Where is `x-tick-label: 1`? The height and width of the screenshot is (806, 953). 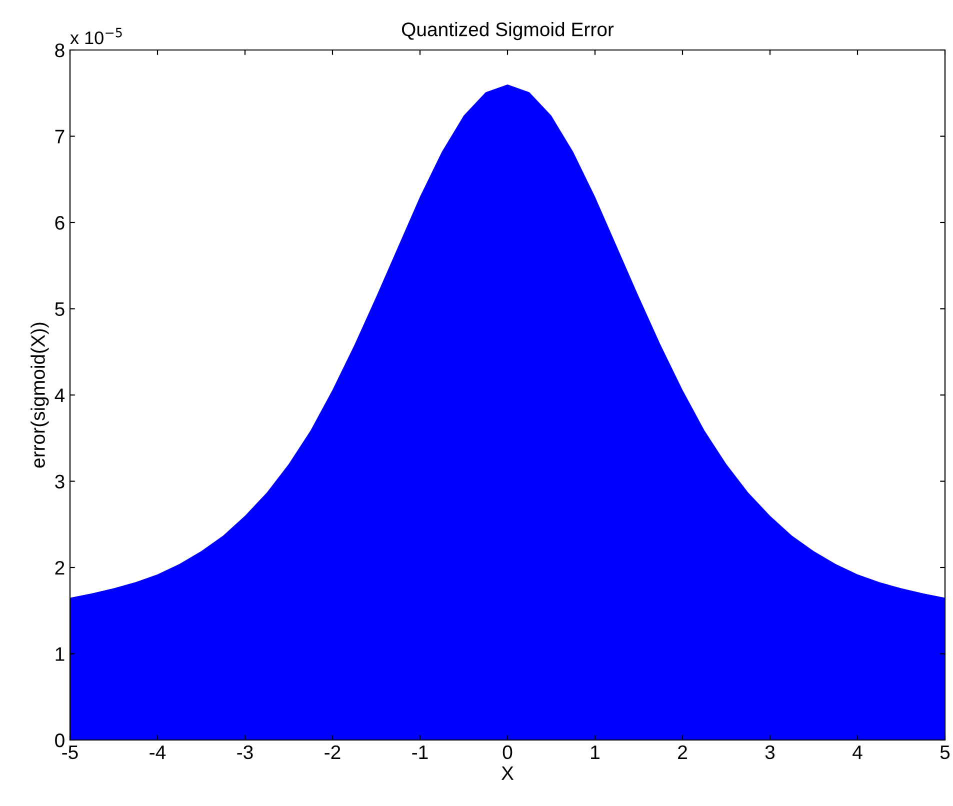 x-tick-label: 1 is located at coordinates (595, 752).